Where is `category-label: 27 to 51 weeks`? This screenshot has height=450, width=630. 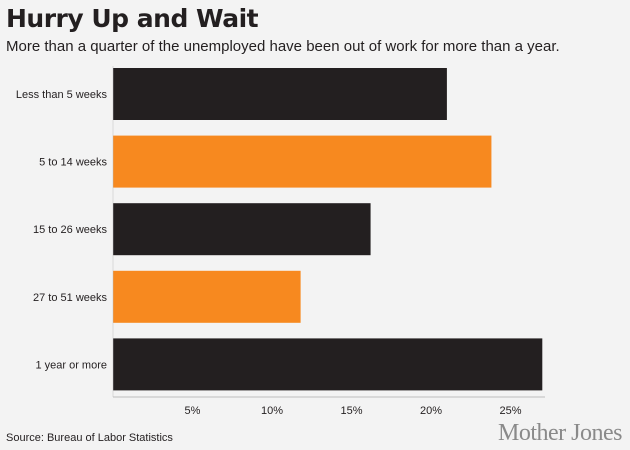
category-label: 27 to 51 weeks is located at coordinates (70, 298).